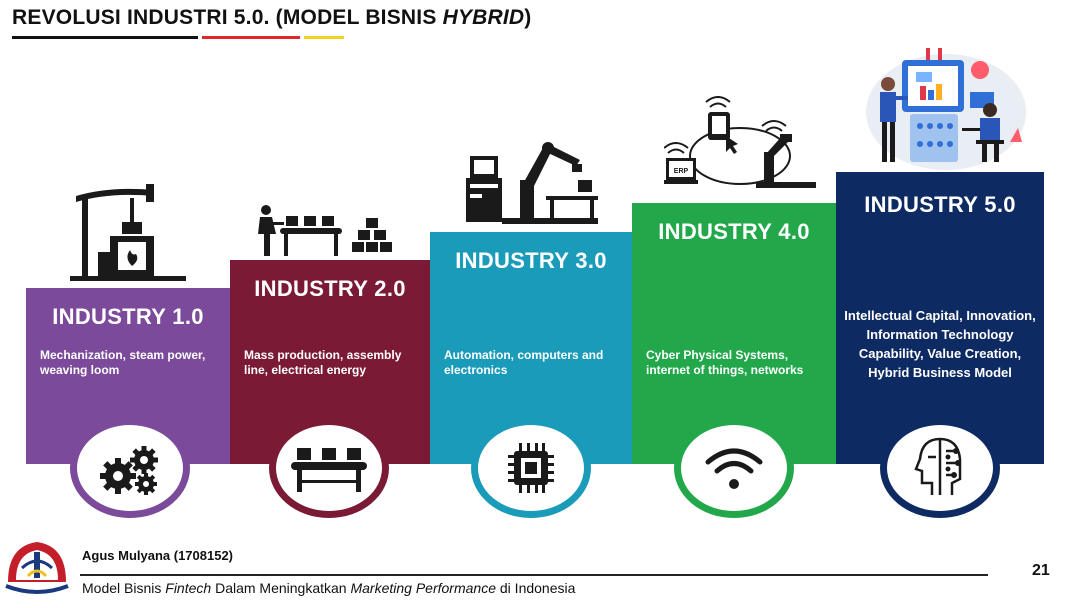  I want to click on erp-label: ERP, so click(681, 171).